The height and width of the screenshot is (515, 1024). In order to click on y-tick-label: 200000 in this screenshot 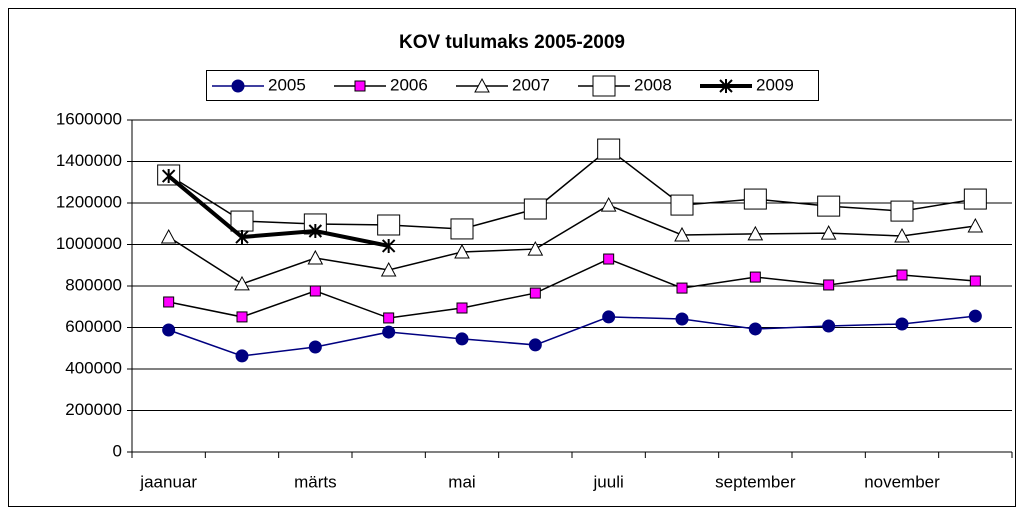, I will do `click(93, 409)`.